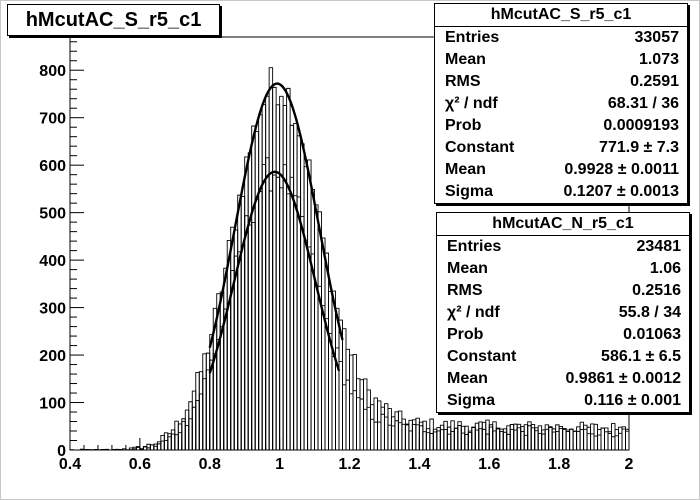  Describe the element at coordinates (561, 60) in the screenshot. I see `stats-row: Mean 1.073` at that location.